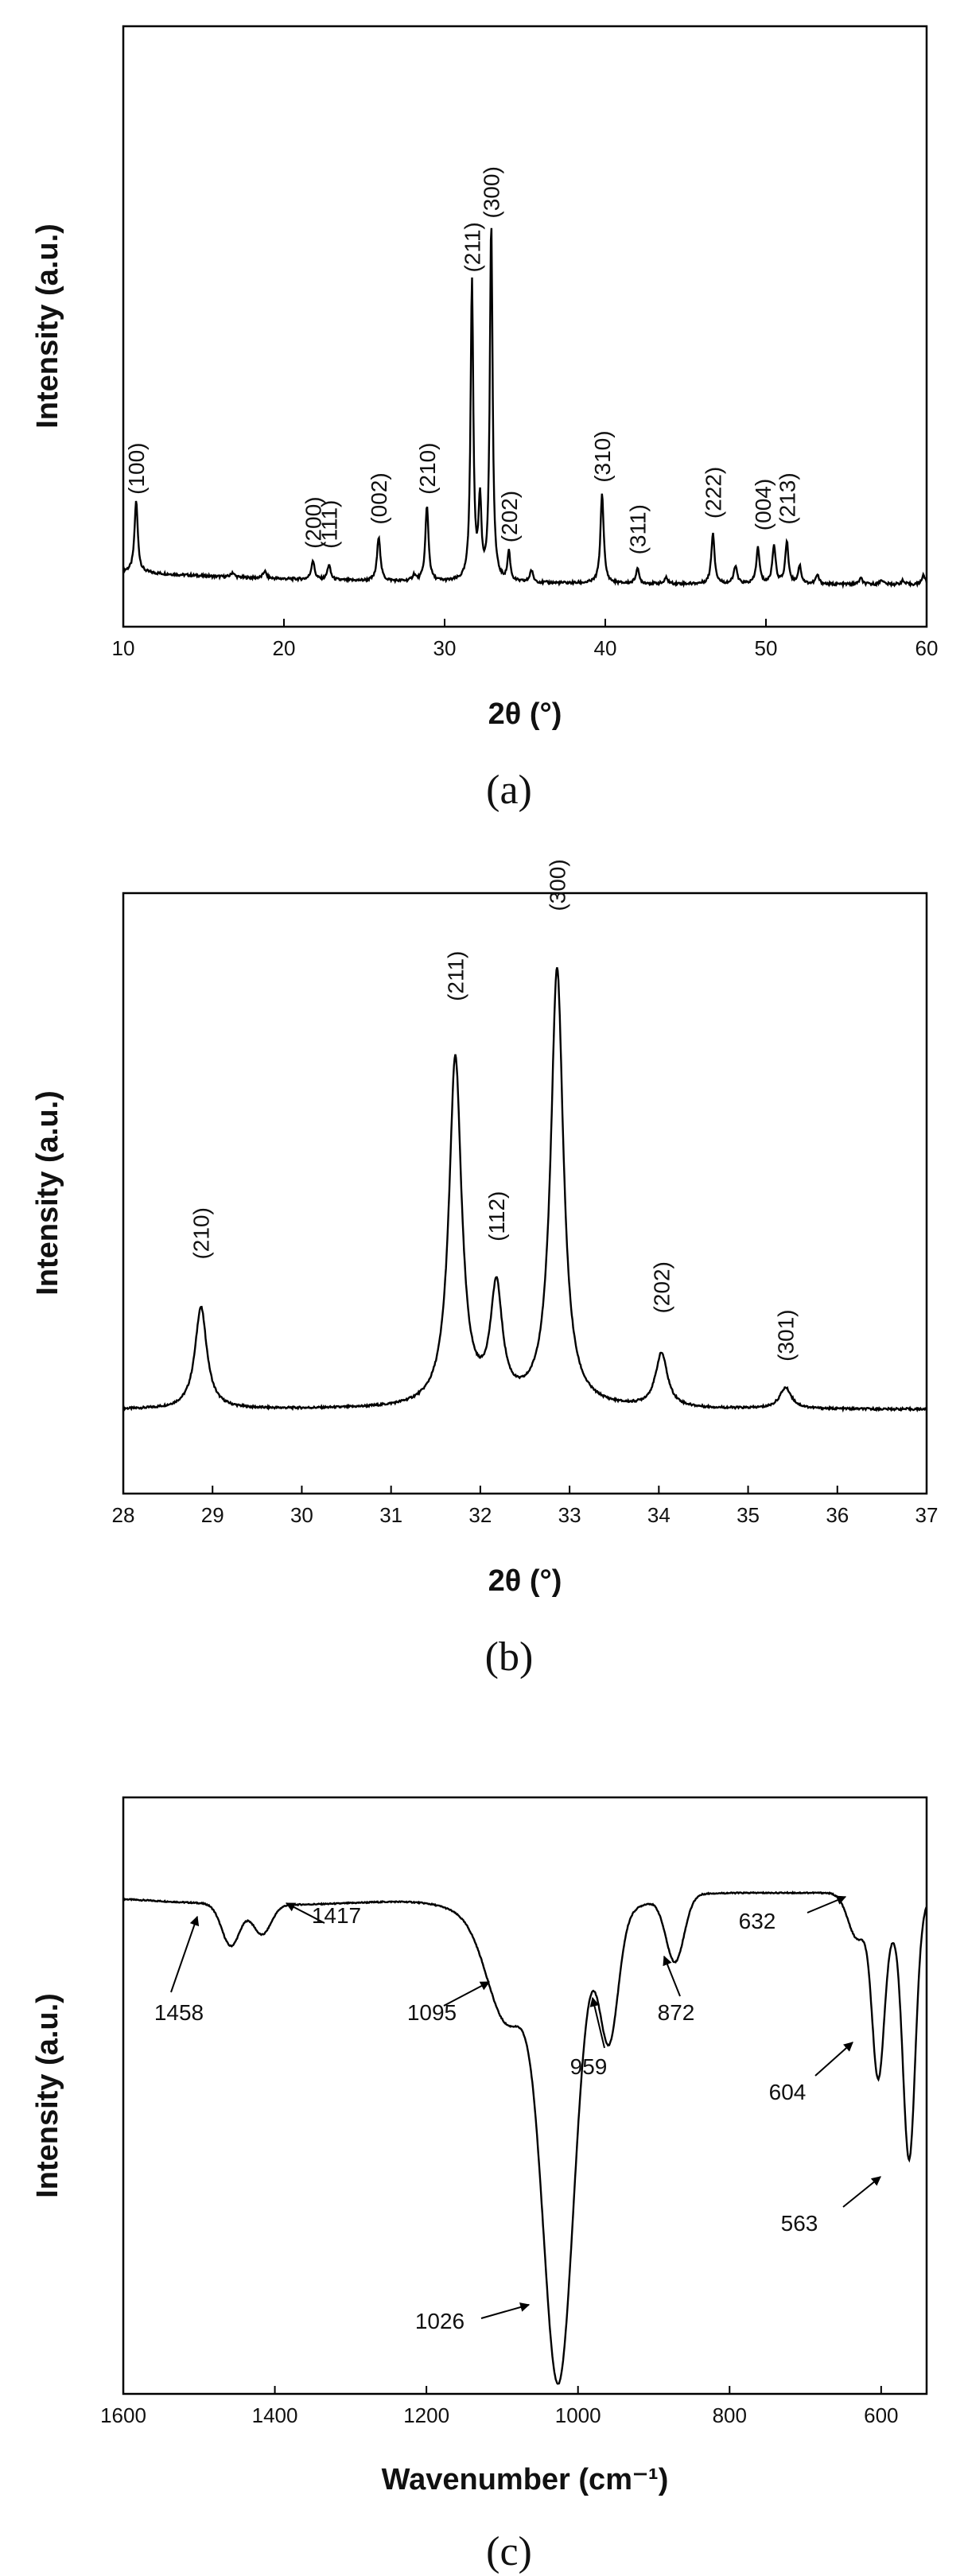 The width and height of the screenshot is (964, 2576). Describe the element at coordinates (763, 504) in the screenshot. I see `peak-label: (004)` at that location.